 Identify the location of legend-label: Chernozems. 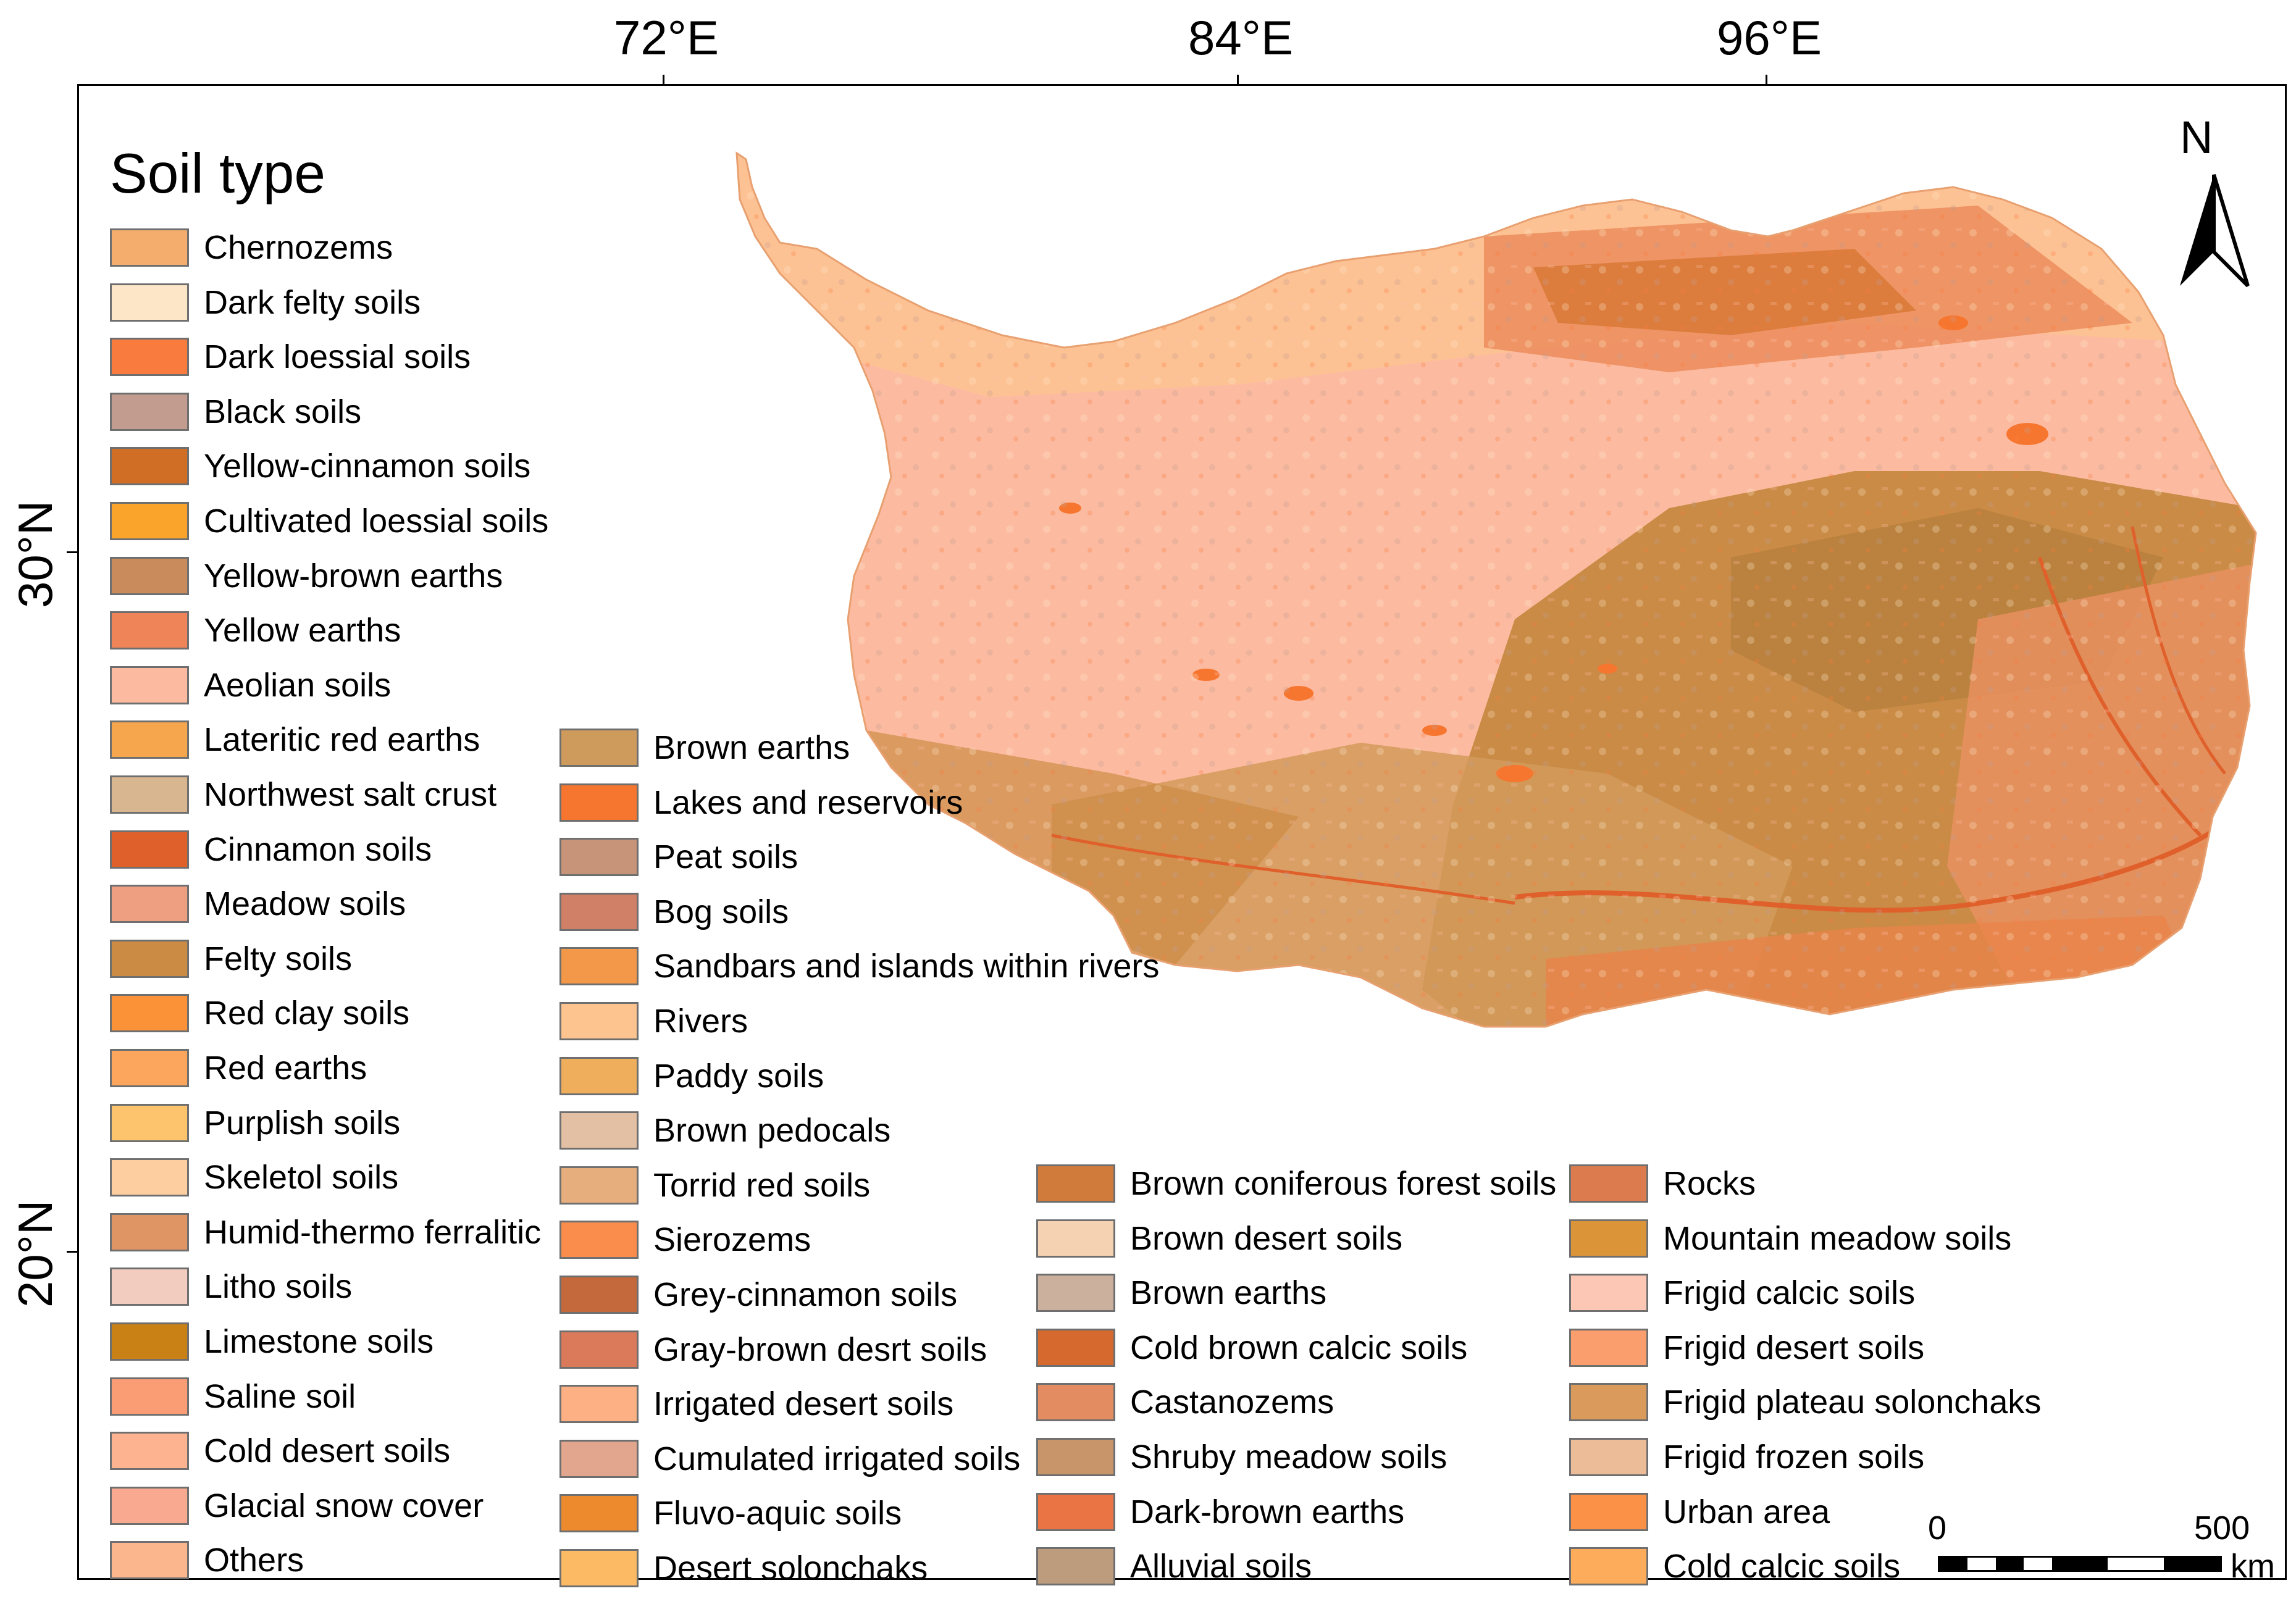
(299, 247).